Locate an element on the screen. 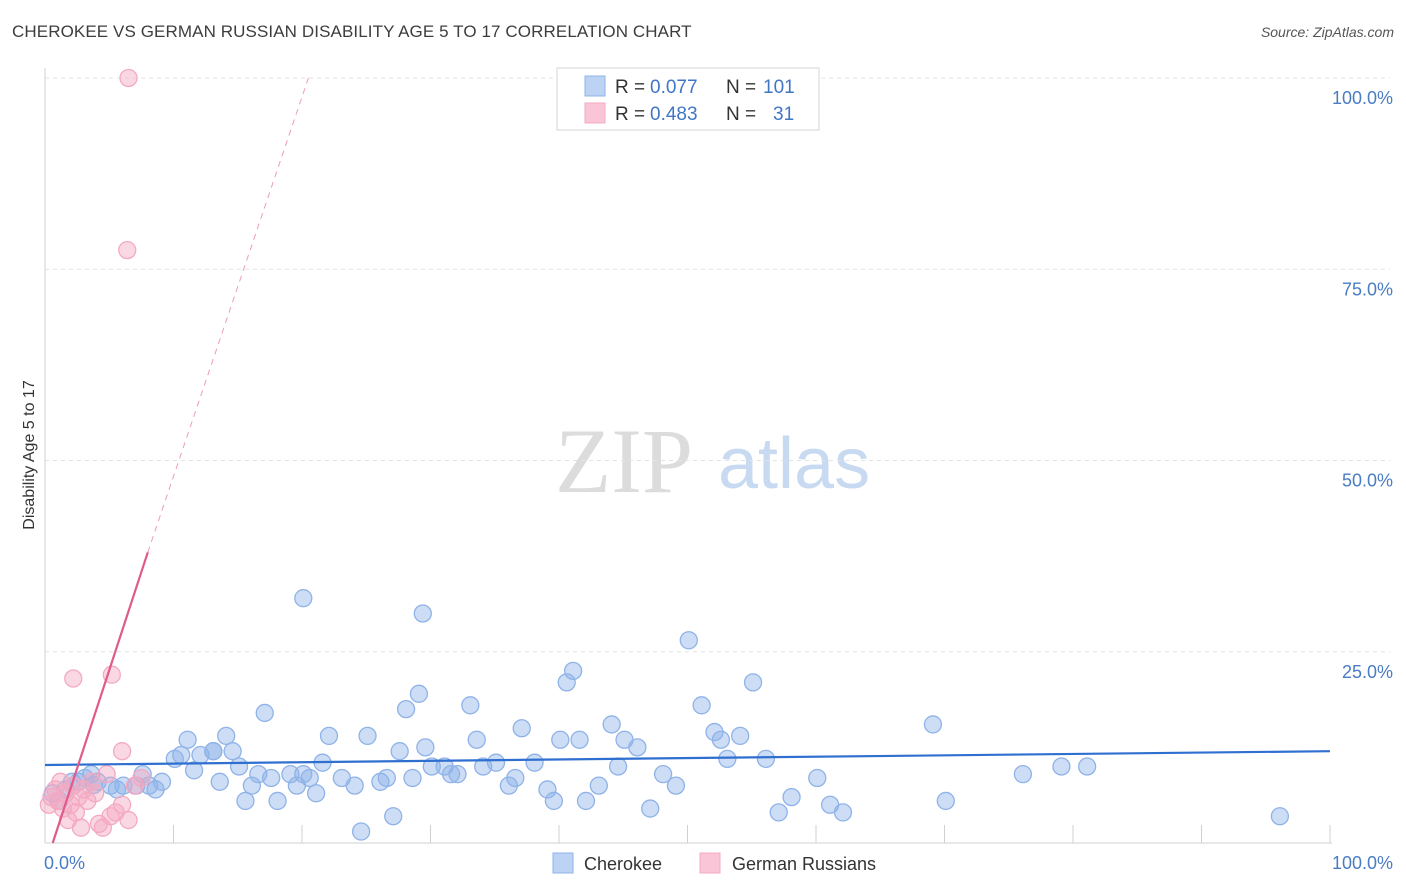 Image resolution: width=1406 pixels, height=892 pixels. stats-legend: R = 0.077 N = 101 R = 0.483 N = 31 is located at coordinates (688, 99).